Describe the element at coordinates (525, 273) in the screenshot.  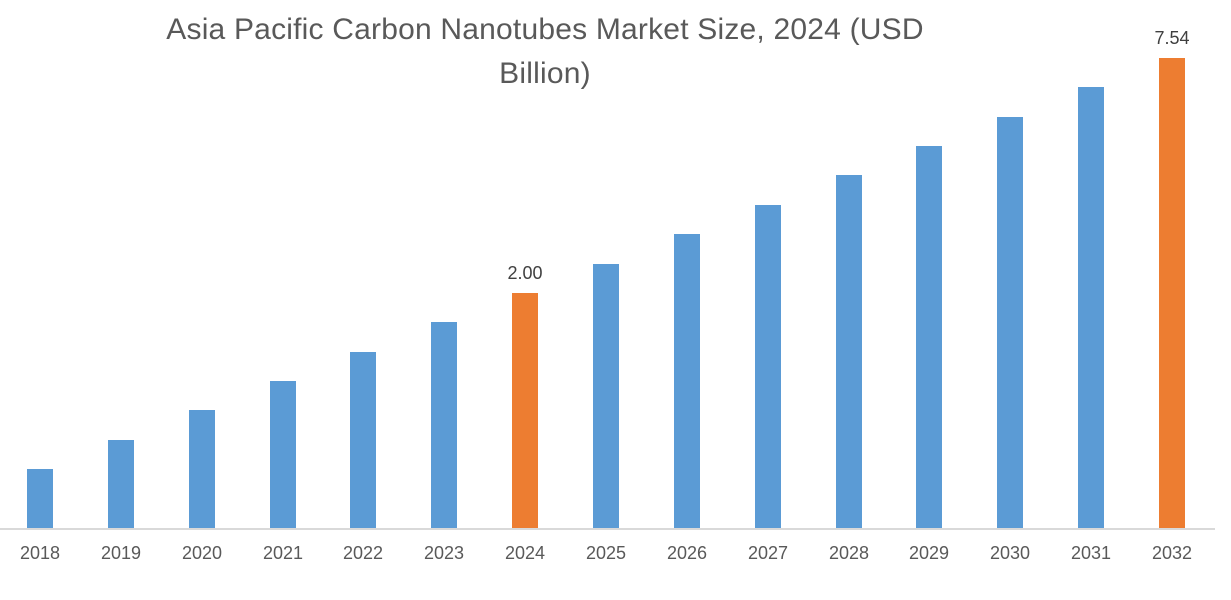
I see `data-label-2024: 2.00` at that location.